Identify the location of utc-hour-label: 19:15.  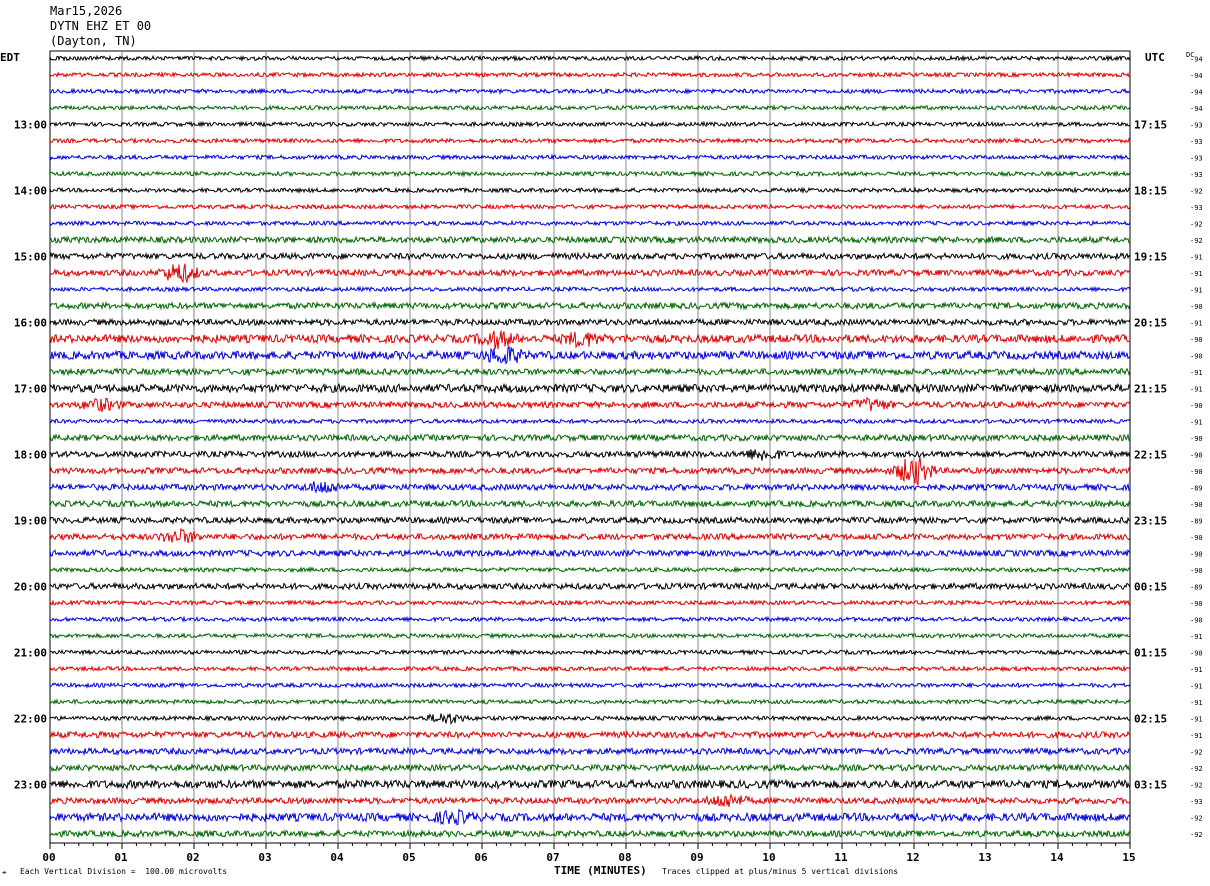
(1150, 256).